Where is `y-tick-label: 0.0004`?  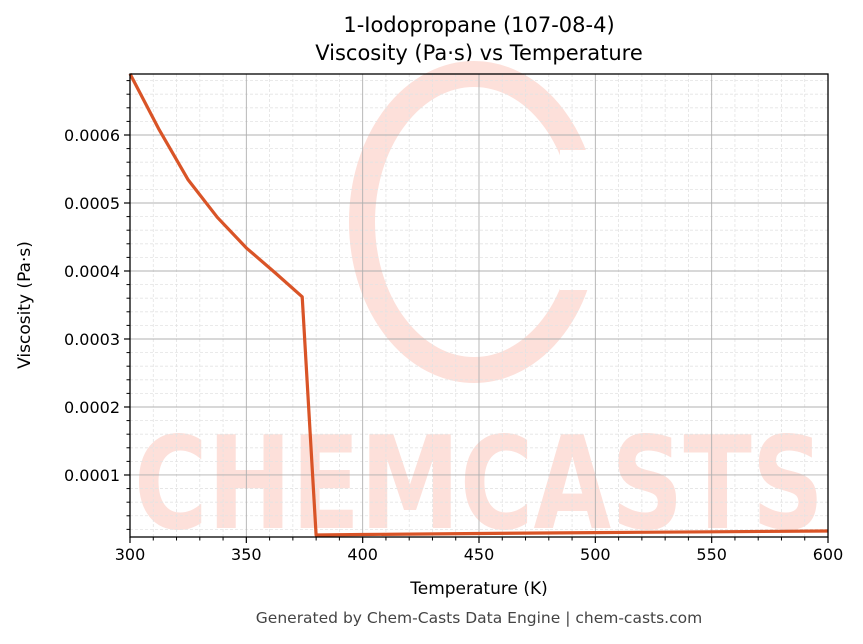
y-tick-label: 0.0004 is located at coordinates (92, 271).